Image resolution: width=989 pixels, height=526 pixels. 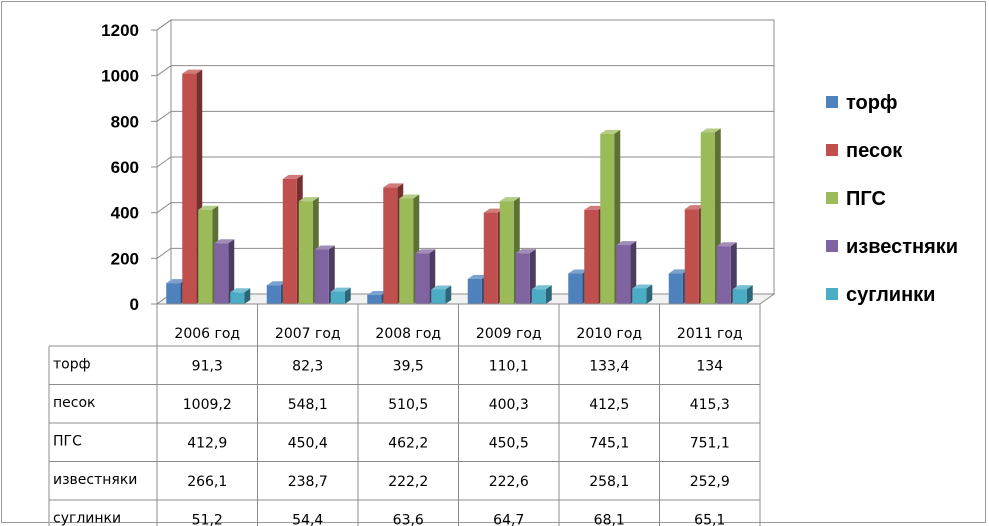 I want to click on legend-item: ПГС, so click(x=856, y=199).